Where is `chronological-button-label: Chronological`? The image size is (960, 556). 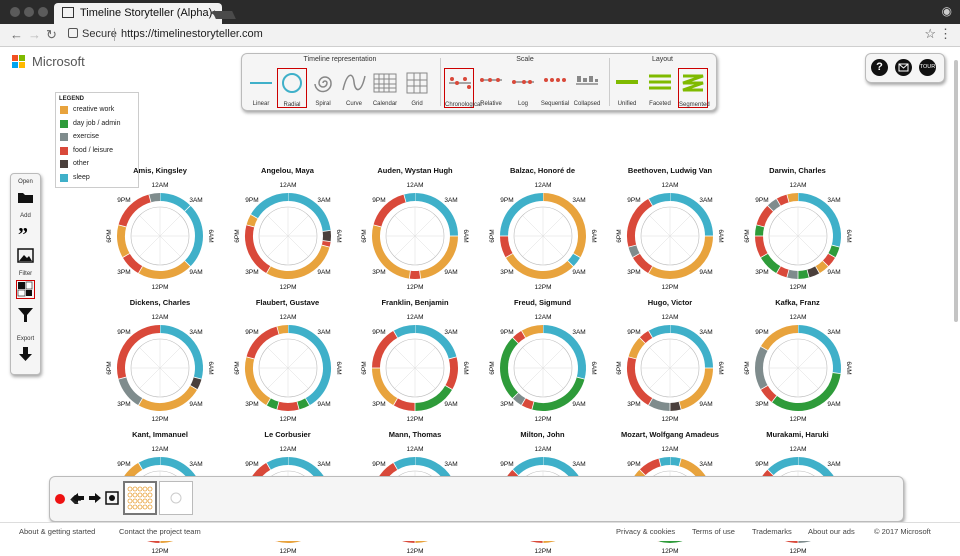
chronological-button-label: Chronological is located at coordinates (459, 105).